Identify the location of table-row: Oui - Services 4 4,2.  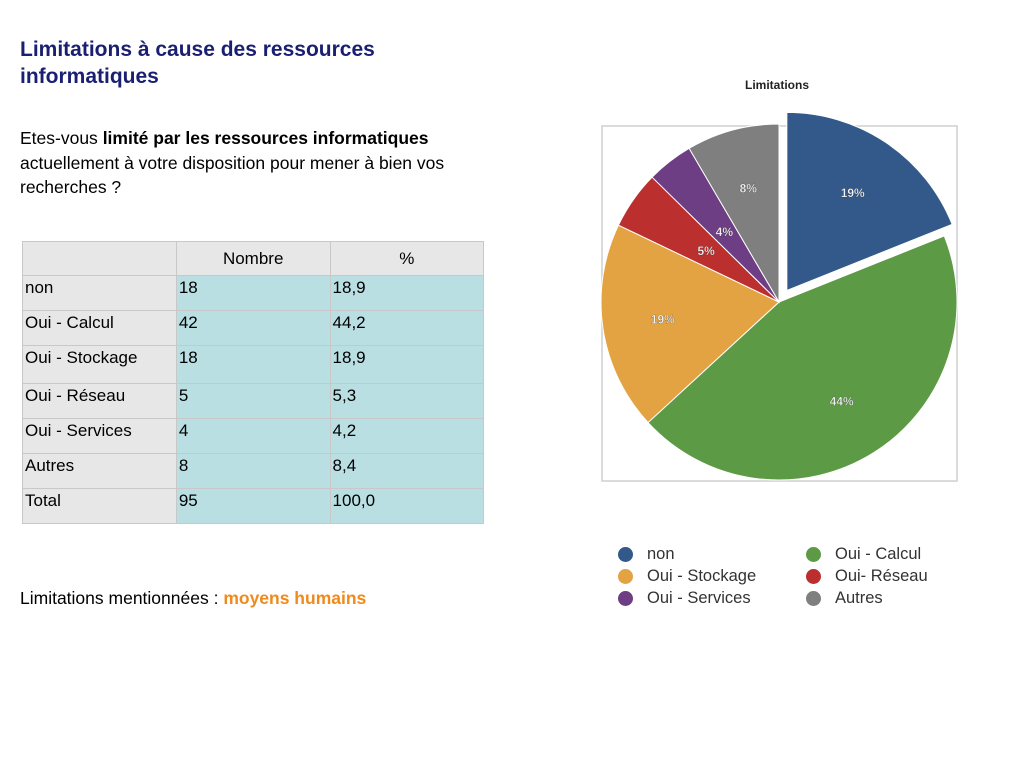
(253, 436).